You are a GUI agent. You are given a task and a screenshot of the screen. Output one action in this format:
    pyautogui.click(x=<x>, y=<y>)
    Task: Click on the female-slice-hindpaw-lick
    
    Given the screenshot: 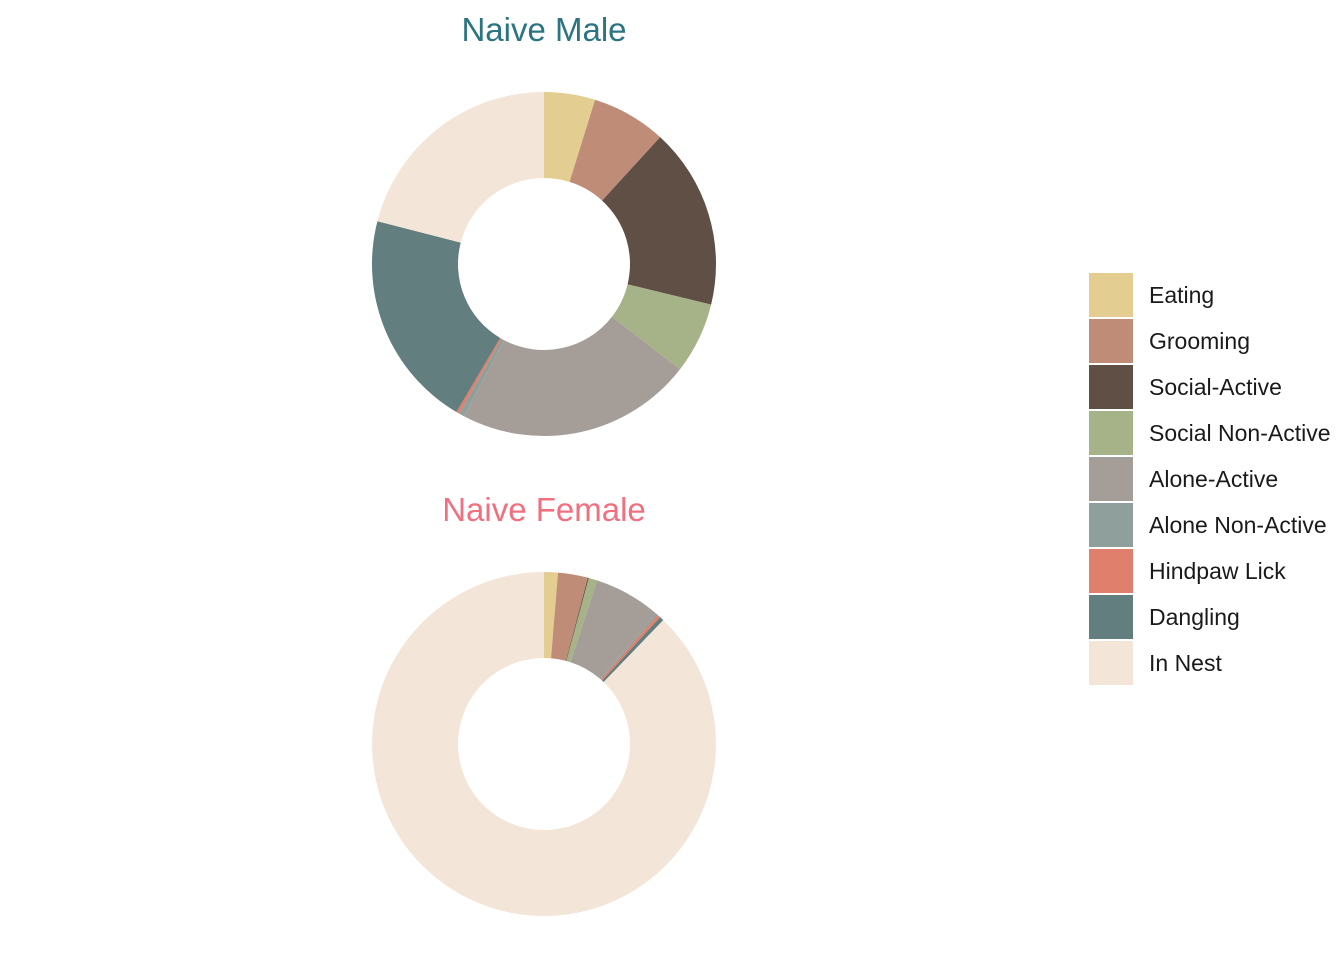 What is the action you would take?
    pyautogui.click(x=630, y=647)
    